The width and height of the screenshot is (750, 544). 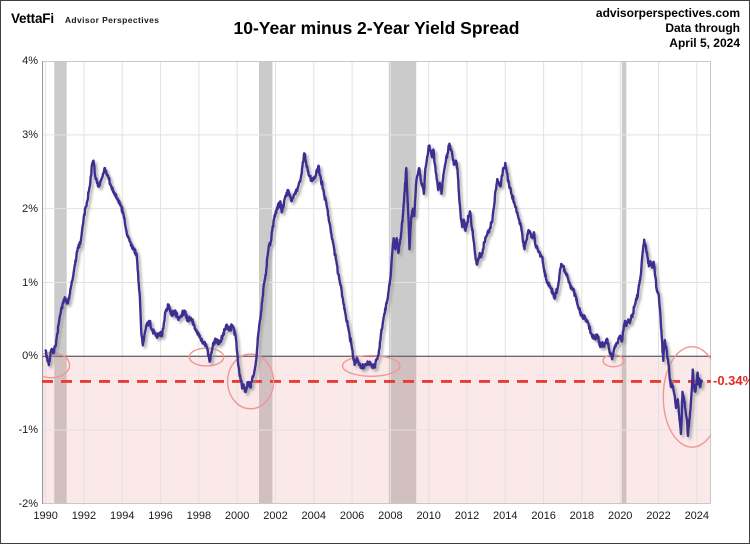 I want to click on x-axis-tick-label: 2012, so click(x=467, y=516).